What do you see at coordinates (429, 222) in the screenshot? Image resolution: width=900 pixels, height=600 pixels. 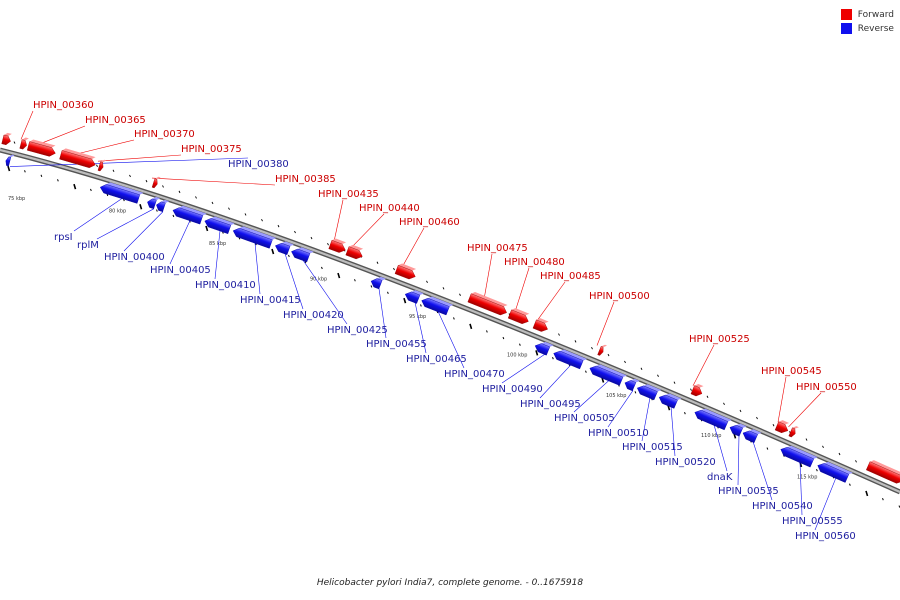 I see `gene-label-forward: HPIN_00460` at bounding box center [429, 222].